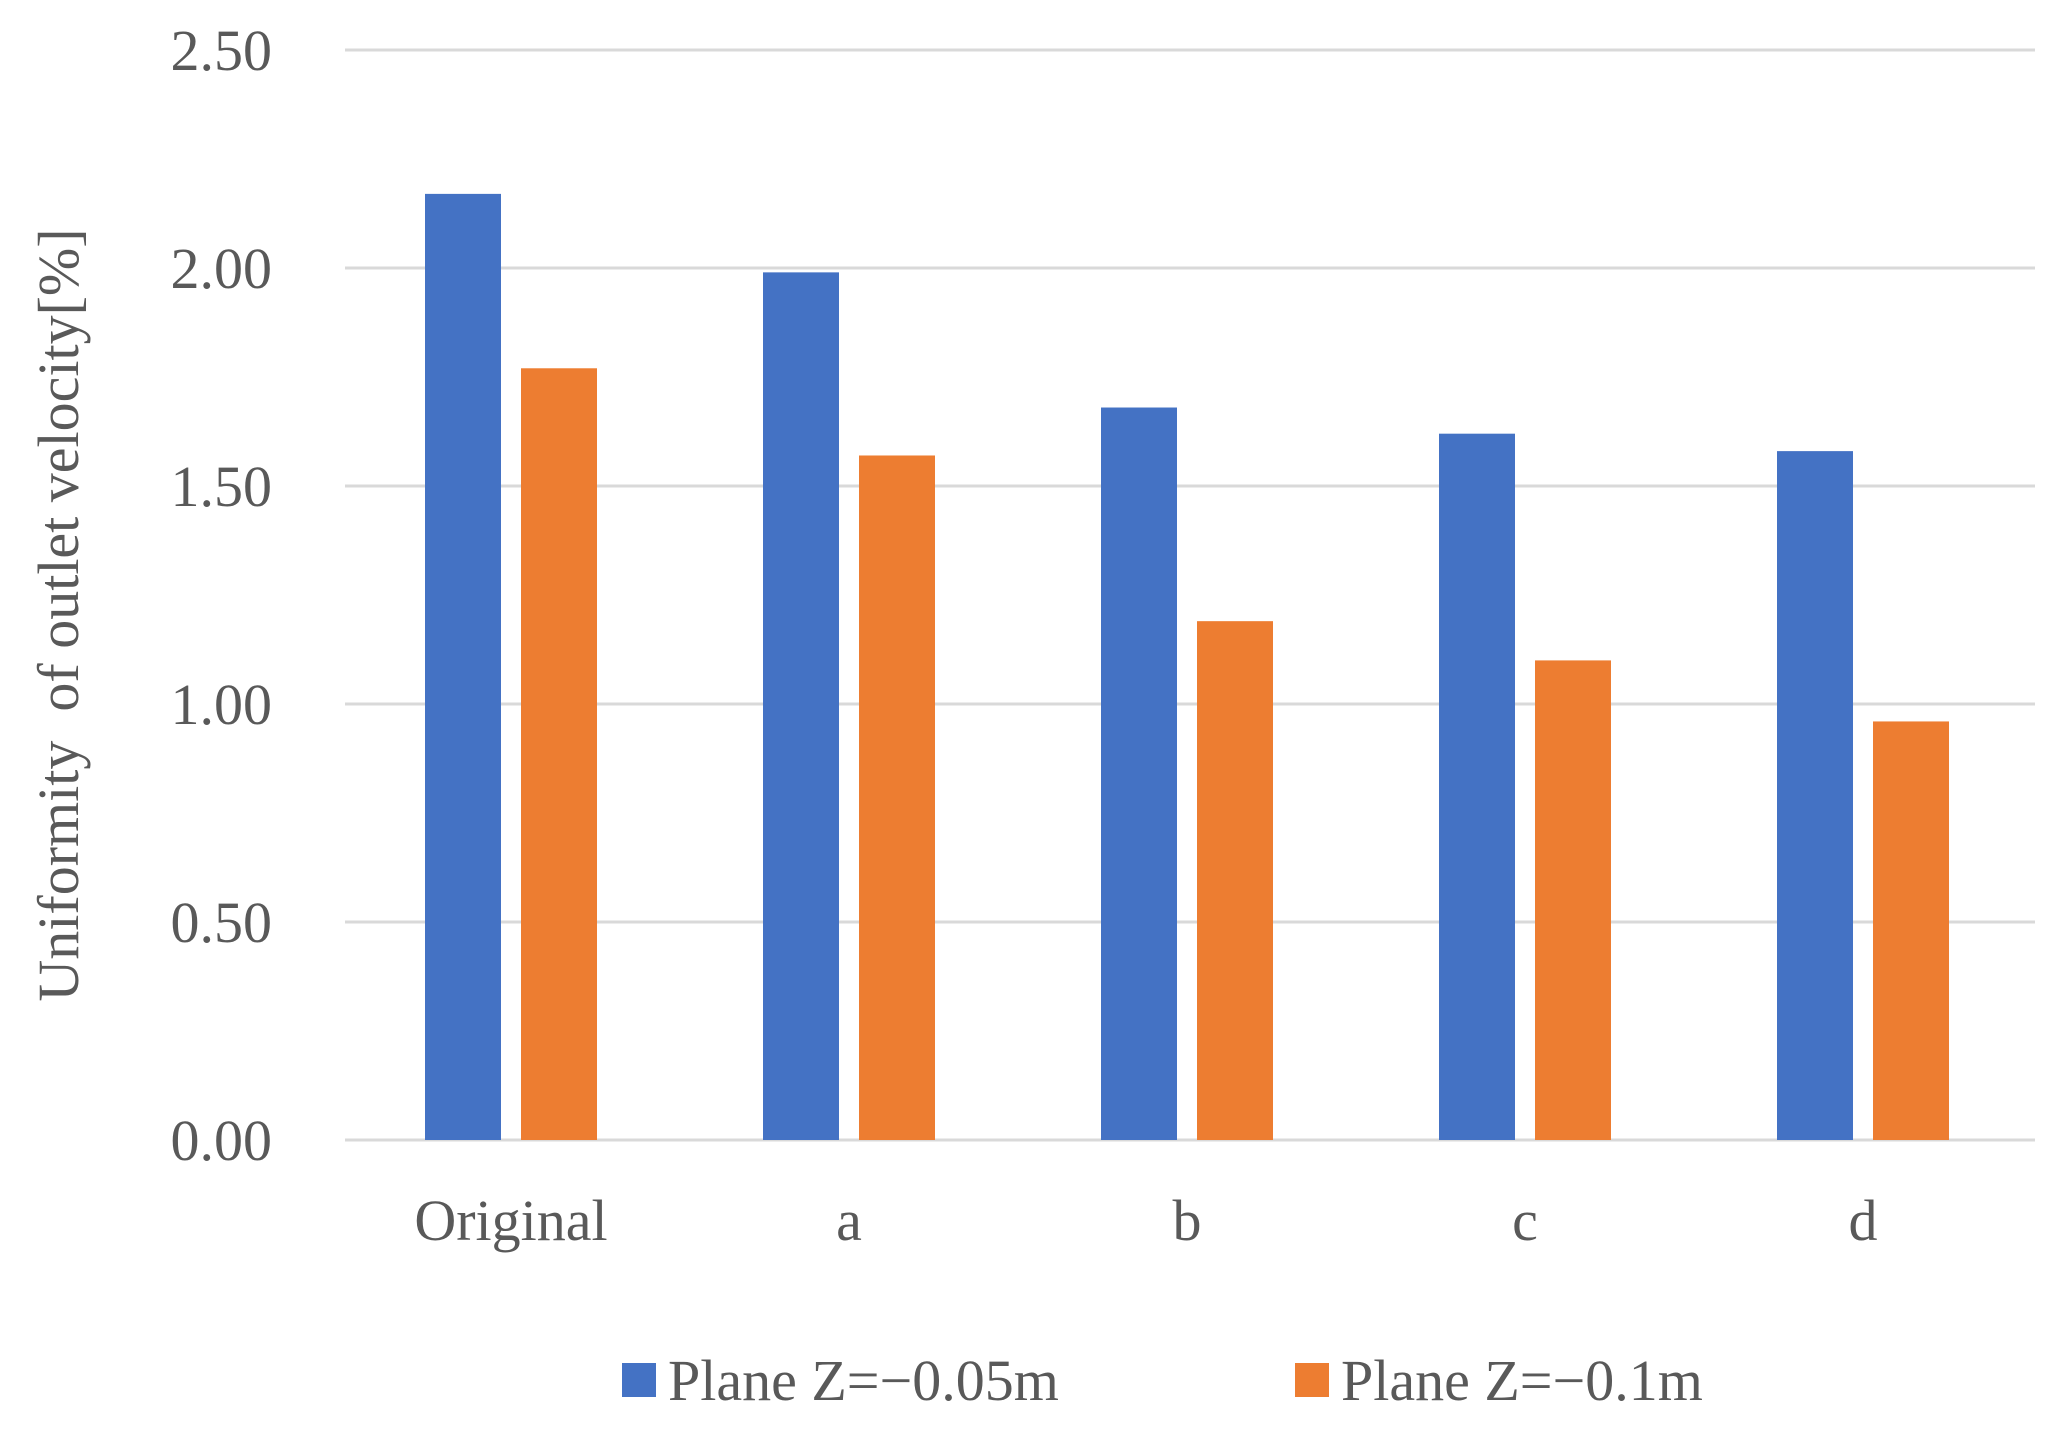 The width and height of the screenshot is (2052, 1433). What do you see at coordinates (222, 1140) in the screenshot?
I see `y-tick-label: 0.00` at bounding box center [222, 1140].